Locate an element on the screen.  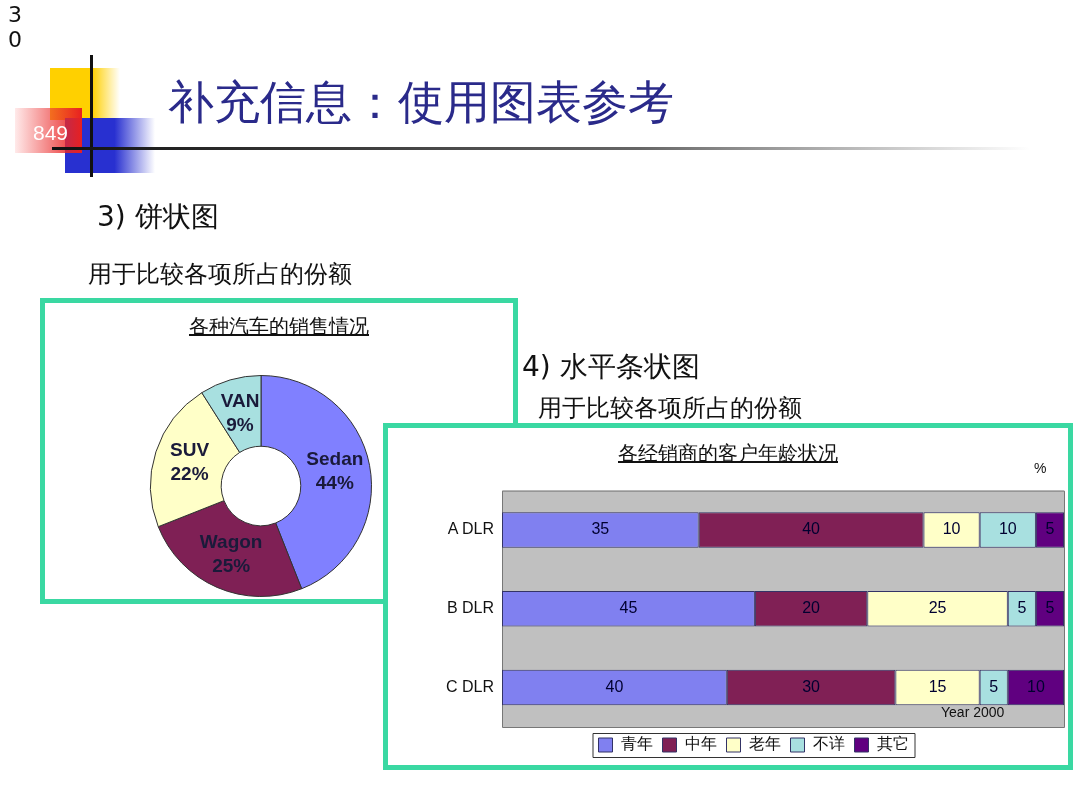
annotation: Year 2000 is located at coordinates (973, 712).